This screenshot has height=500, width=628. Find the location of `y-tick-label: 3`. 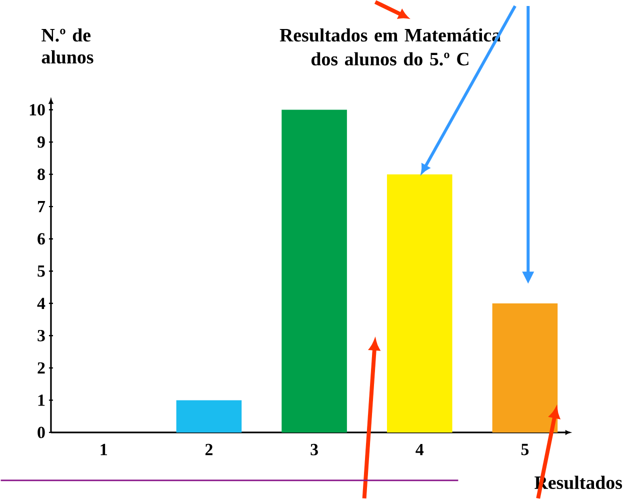

y-tick-label: 3 is located at coordinates (41, 336).